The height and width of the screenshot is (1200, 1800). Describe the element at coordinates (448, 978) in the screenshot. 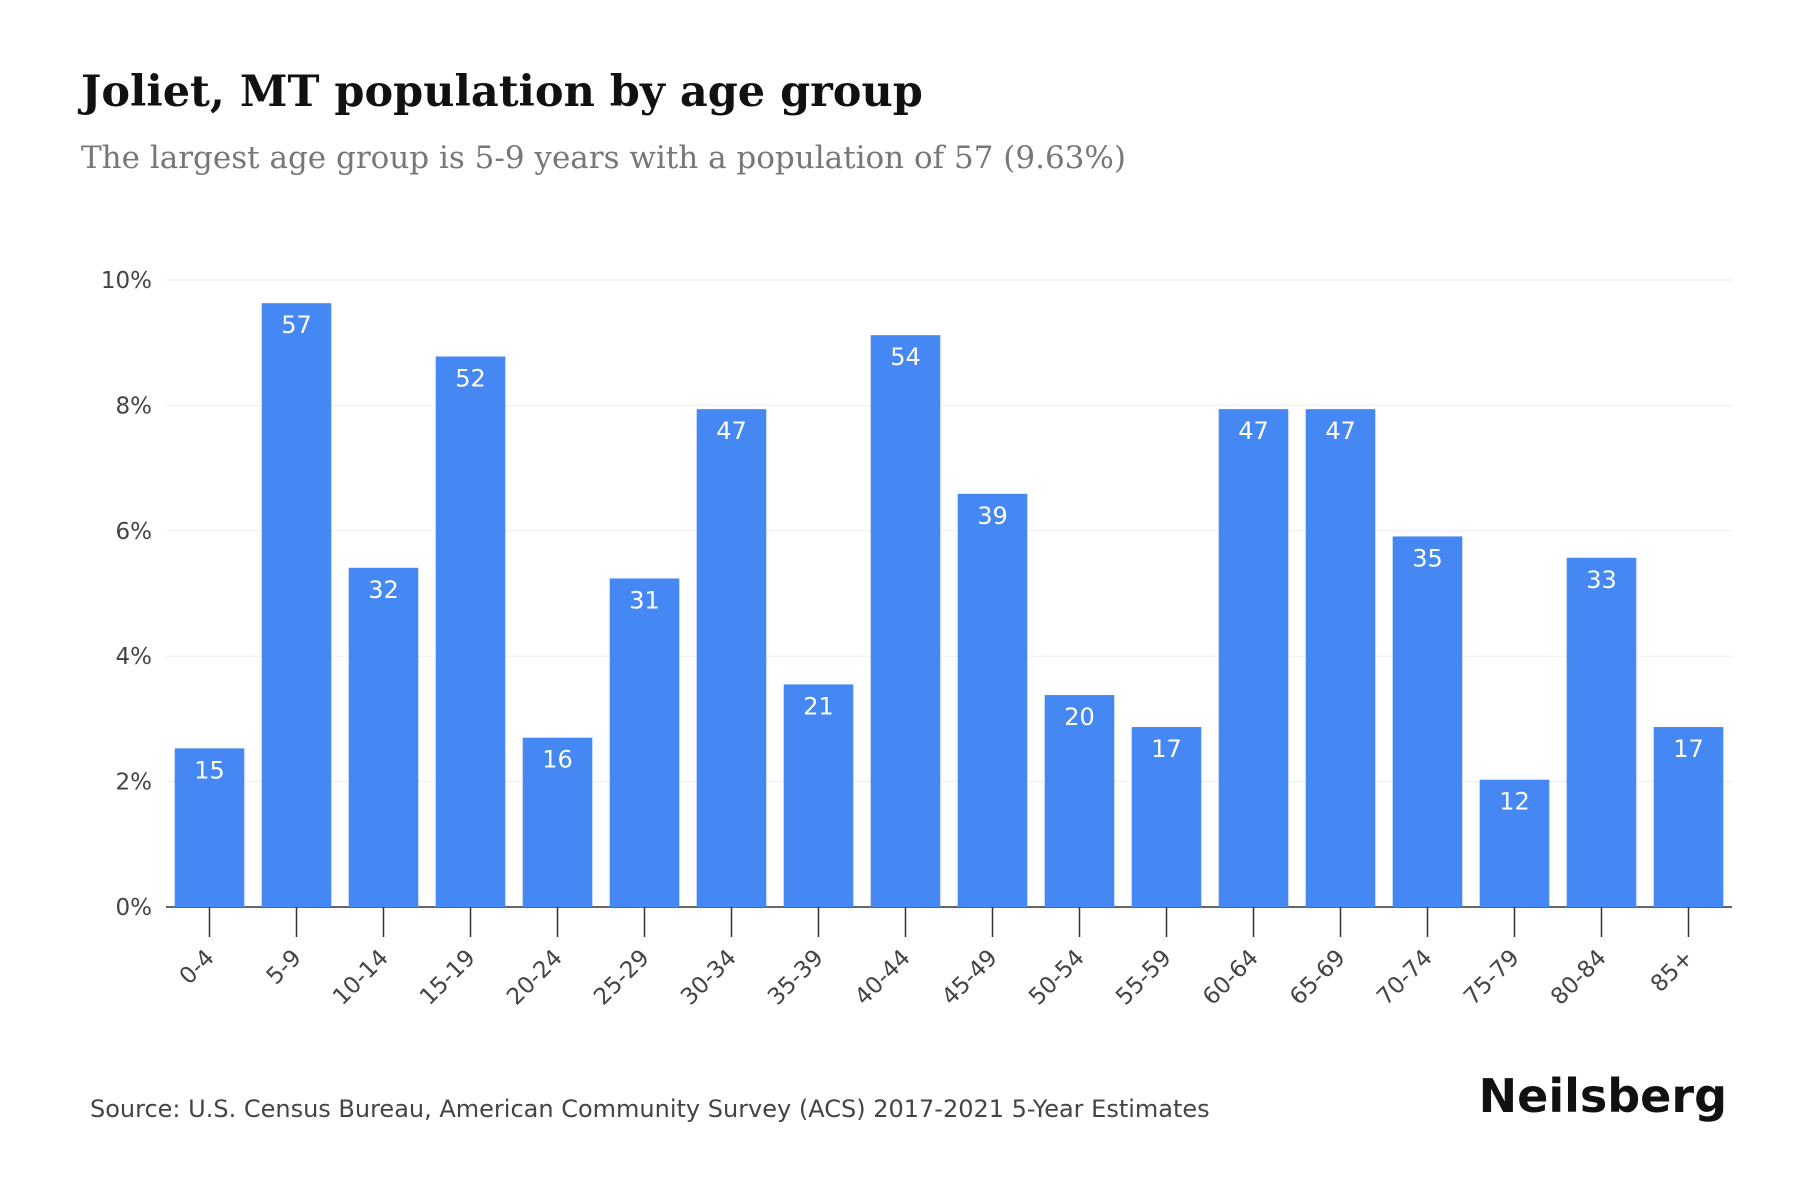

I see `x-tick-label: 15-19` at that location.